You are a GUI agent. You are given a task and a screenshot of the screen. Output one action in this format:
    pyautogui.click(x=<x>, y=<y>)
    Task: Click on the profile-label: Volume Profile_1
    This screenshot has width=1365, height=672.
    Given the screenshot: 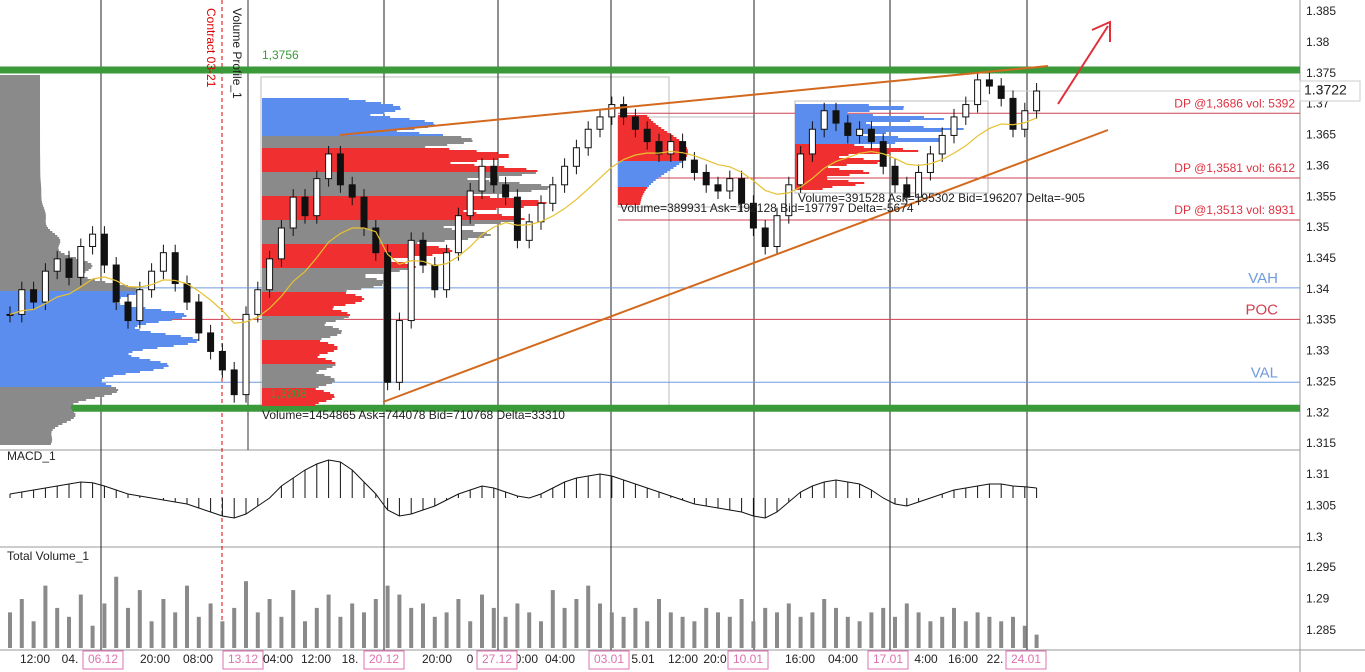 What is the action you would take?
    pyautogui.click(x=237, y=53)
    